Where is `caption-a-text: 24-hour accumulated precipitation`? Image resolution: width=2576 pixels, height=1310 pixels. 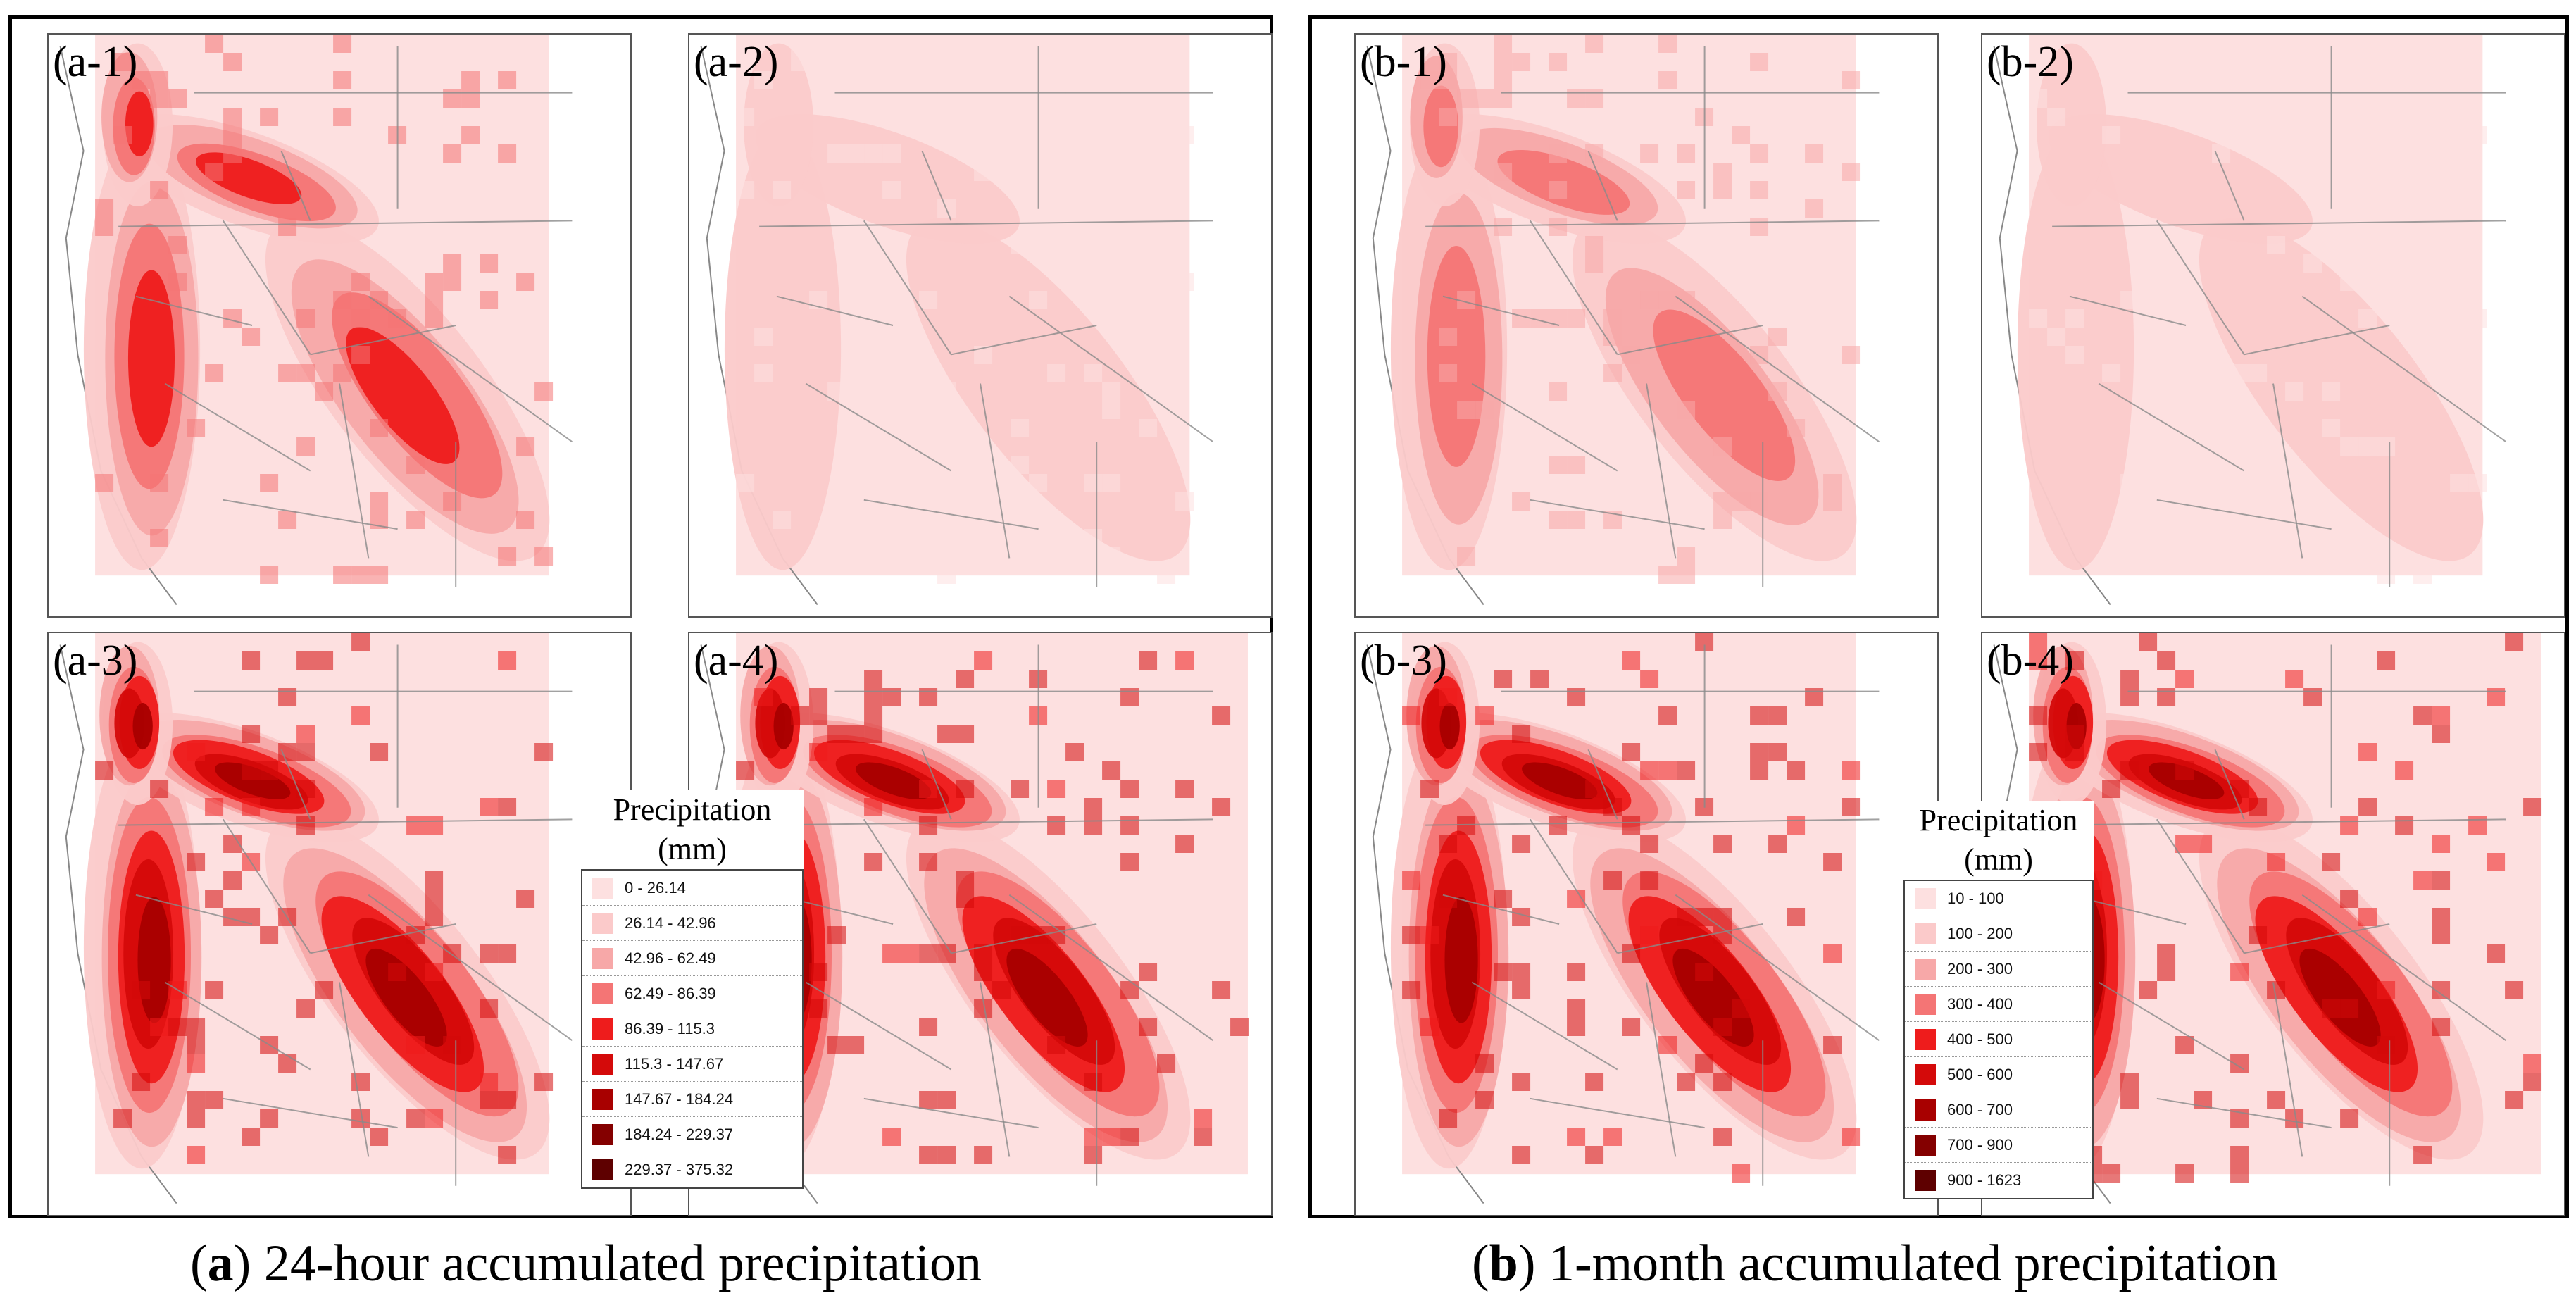
caption-a-text: 24-hour accumulated precipitation is located at coordinates (616, 1263).